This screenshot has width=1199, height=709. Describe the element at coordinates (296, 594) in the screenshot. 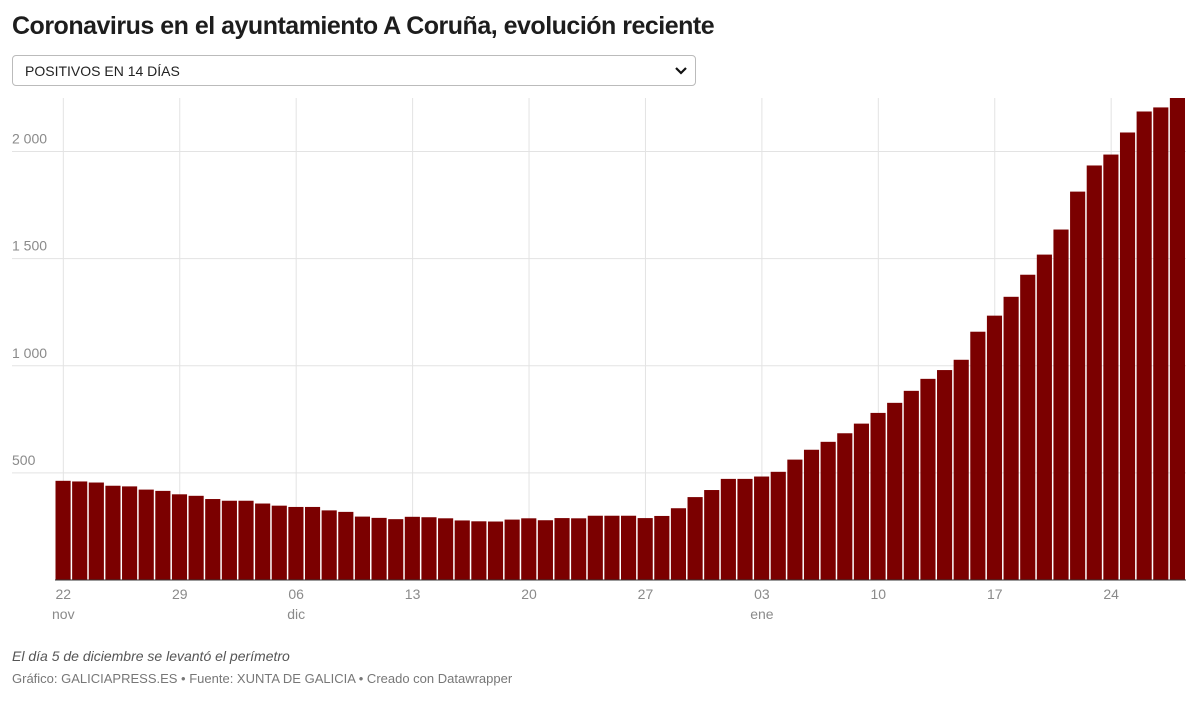

I see `x-tick-label: 06` at that location.